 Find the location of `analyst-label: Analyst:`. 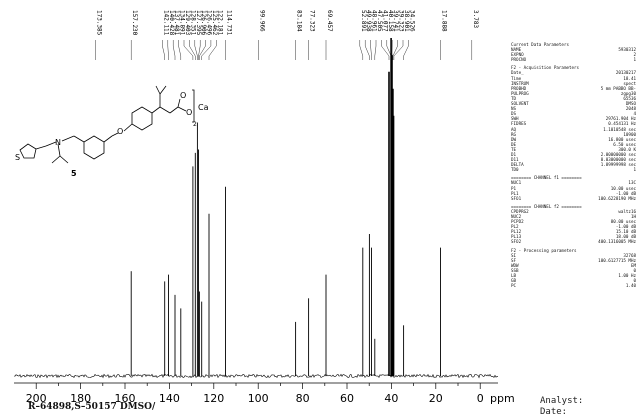

analyst-label: Analyst: is located at coordinates (561, 401).